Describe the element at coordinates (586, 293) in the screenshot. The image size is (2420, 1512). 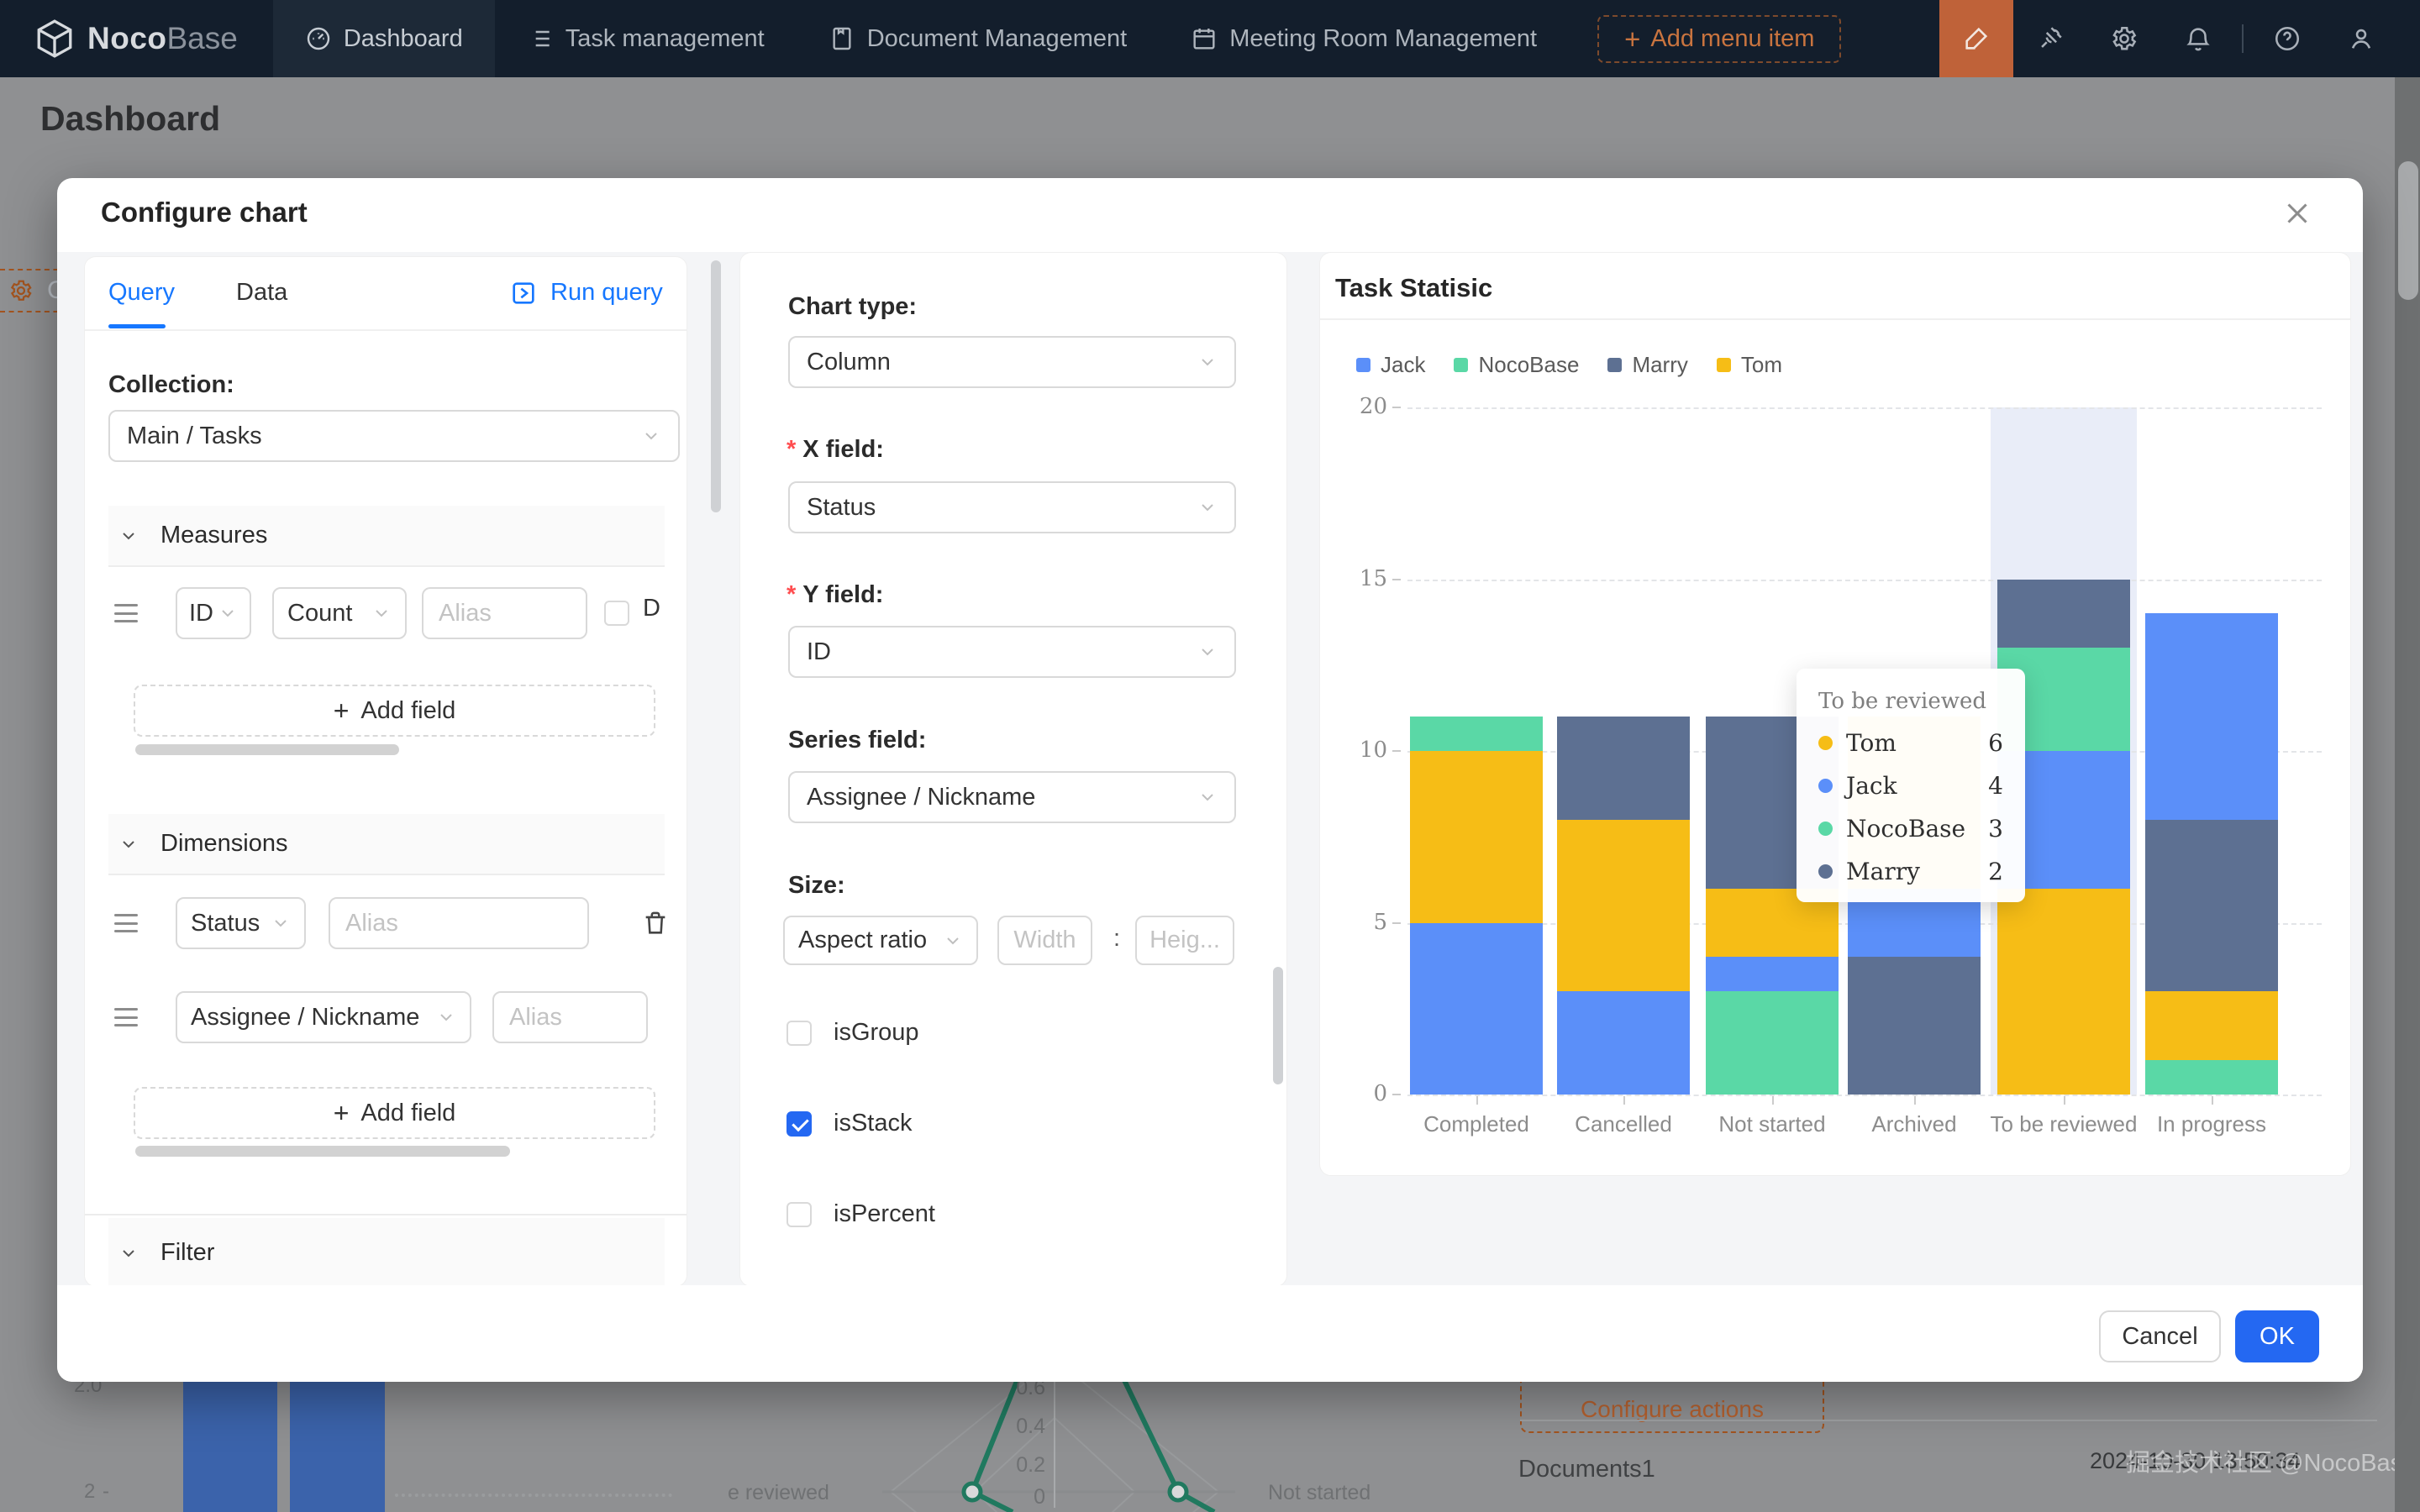
I see `run-query-button: Run query` at that location.